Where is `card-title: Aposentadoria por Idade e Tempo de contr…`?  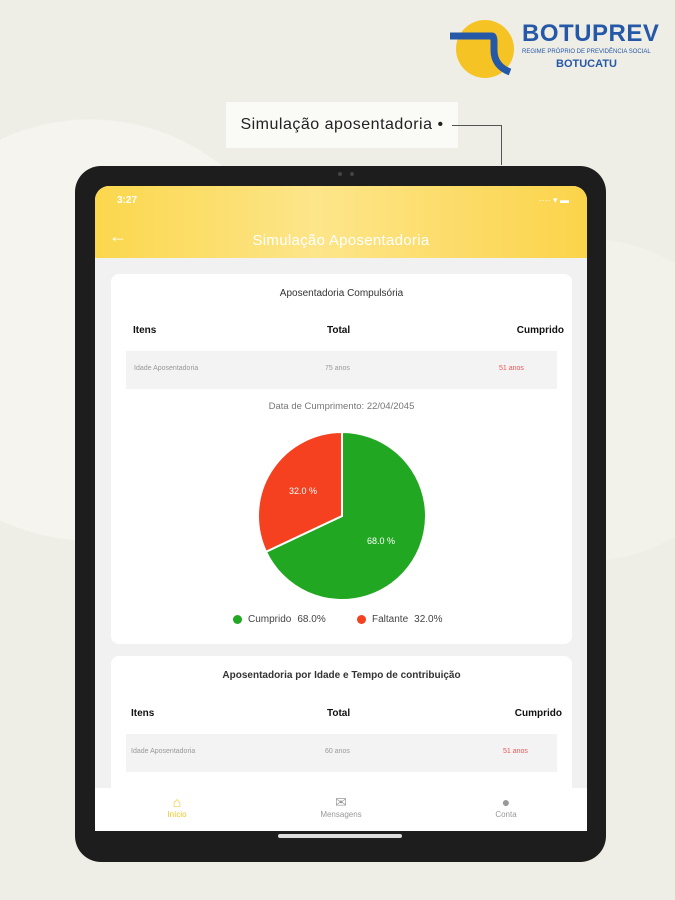 card-title: Aposentadoria por Idade e Tempo de contr… is located at coordinates (341, 675).